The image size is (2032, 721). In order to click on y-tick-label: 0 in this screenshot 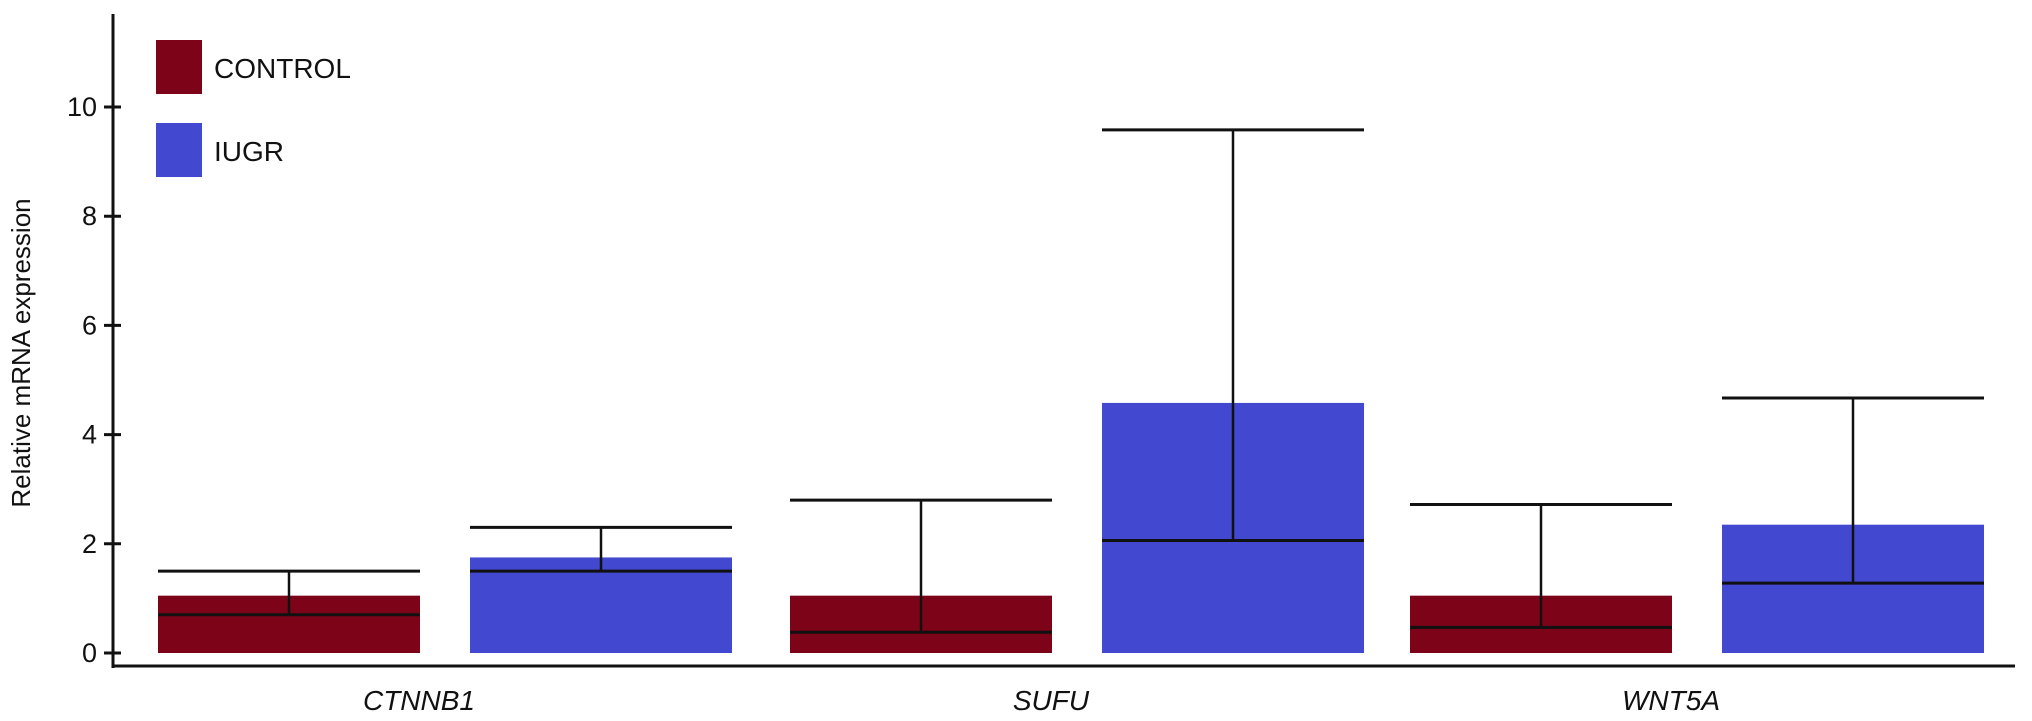, I will do `click(89, 653)`.